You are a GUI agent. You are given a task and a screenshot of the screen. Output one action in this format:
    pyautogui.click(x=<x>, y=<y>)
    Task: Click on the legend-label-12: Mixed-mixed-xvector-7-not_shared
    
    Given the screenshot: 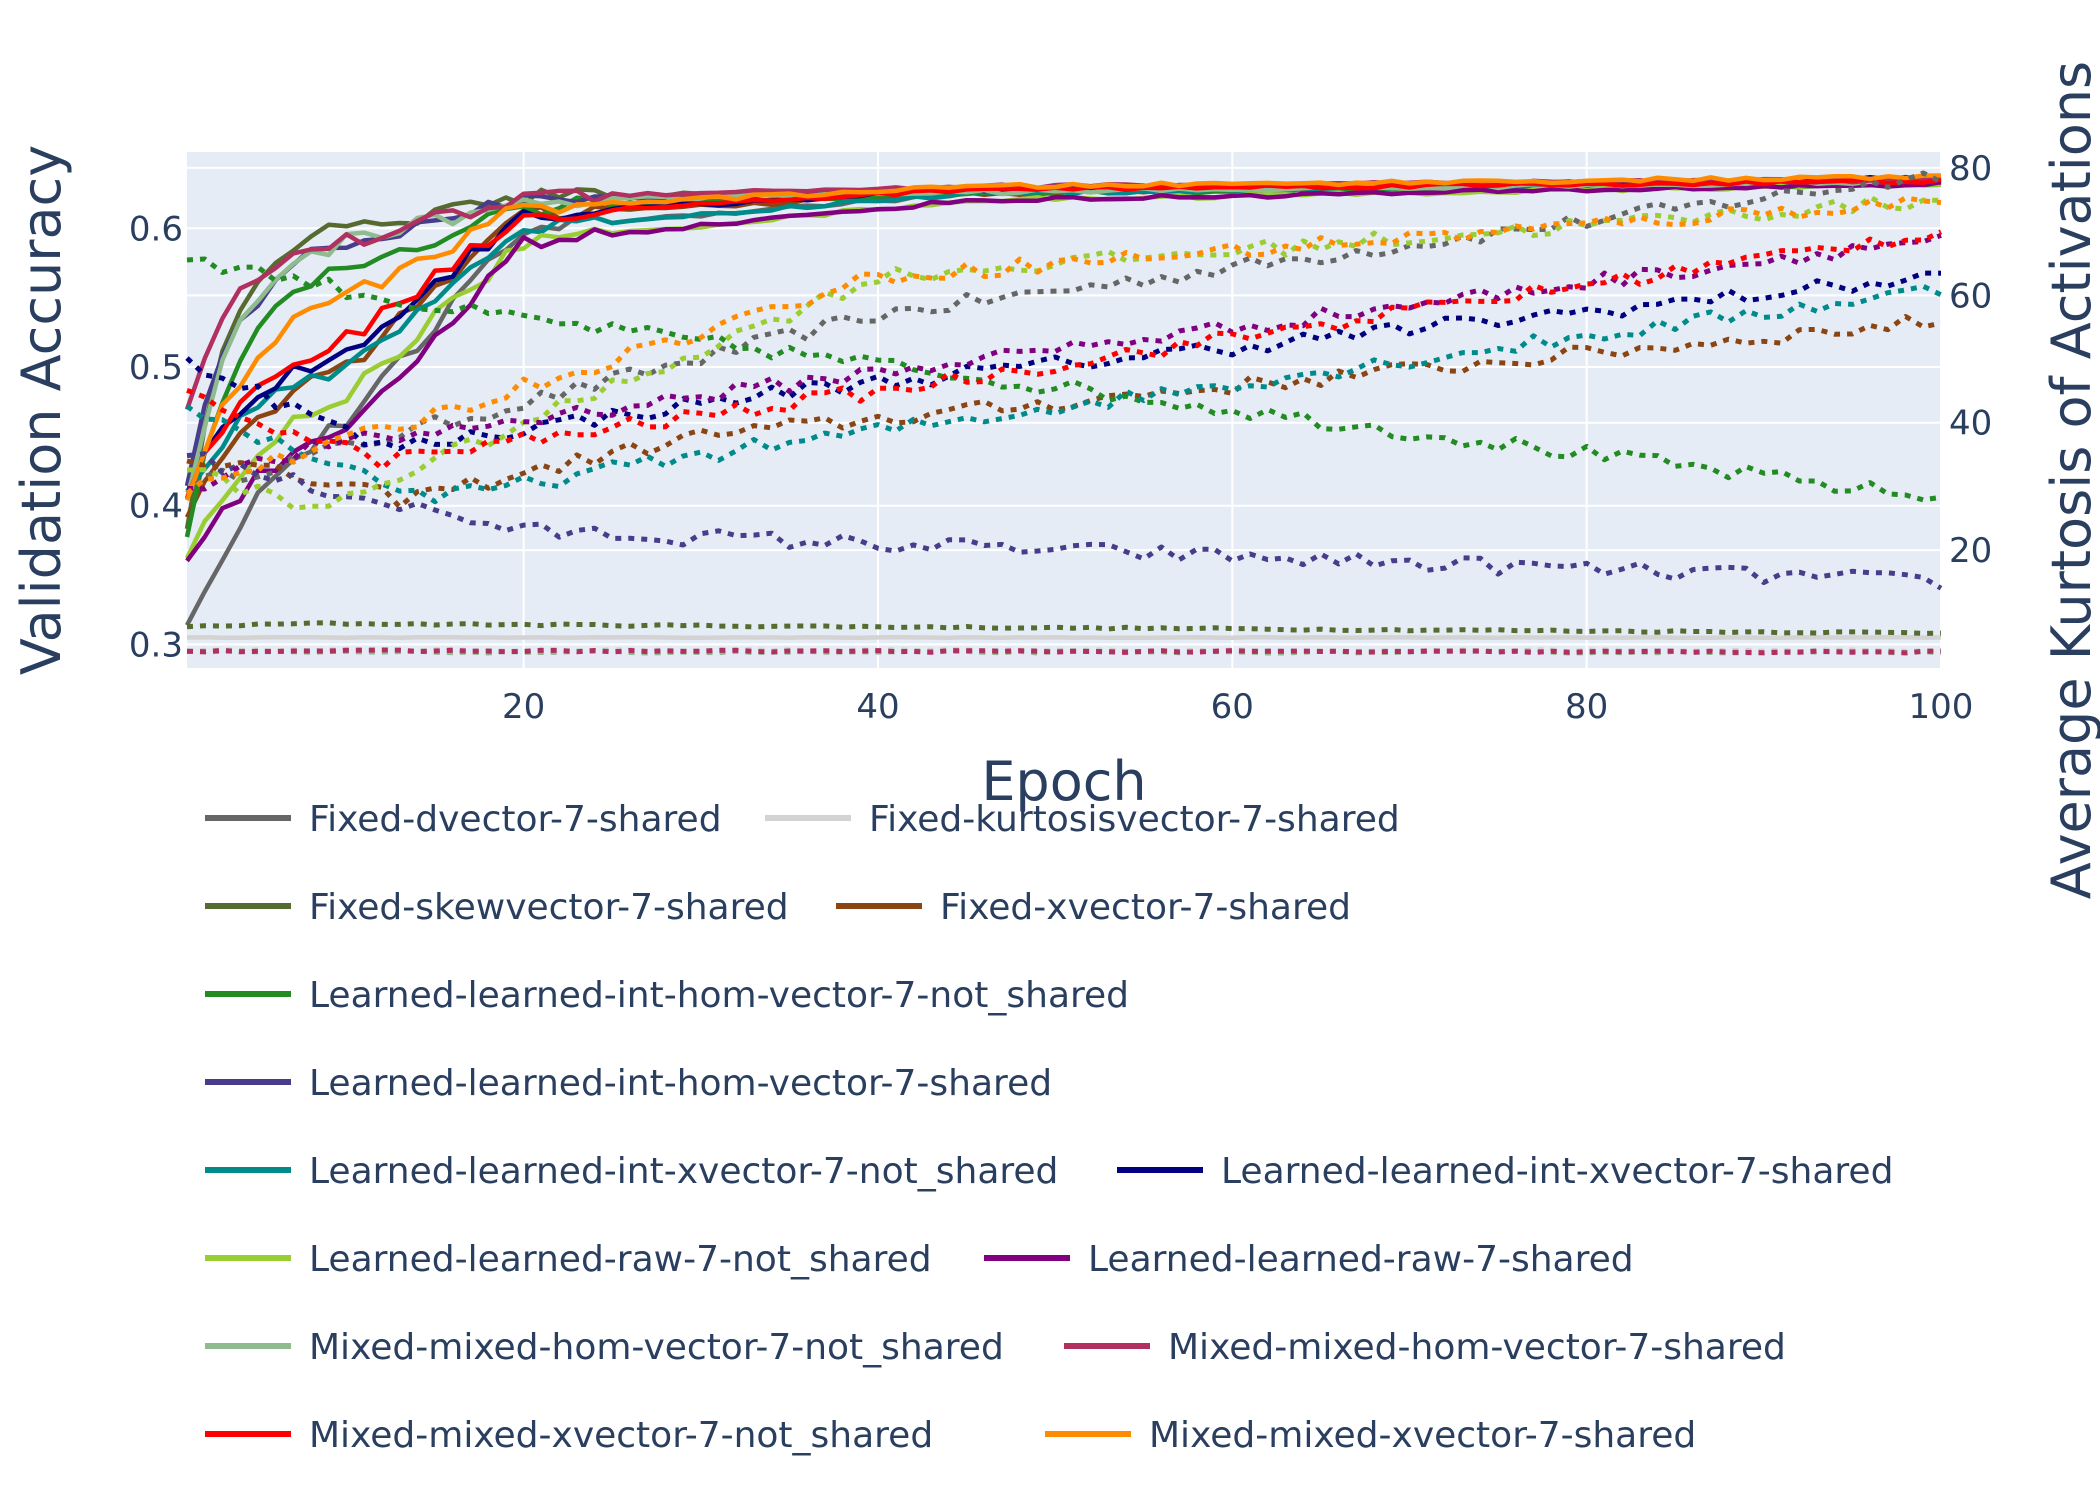 What is the action you would take?
    pyautogui.click(x=621, y=1435)
    